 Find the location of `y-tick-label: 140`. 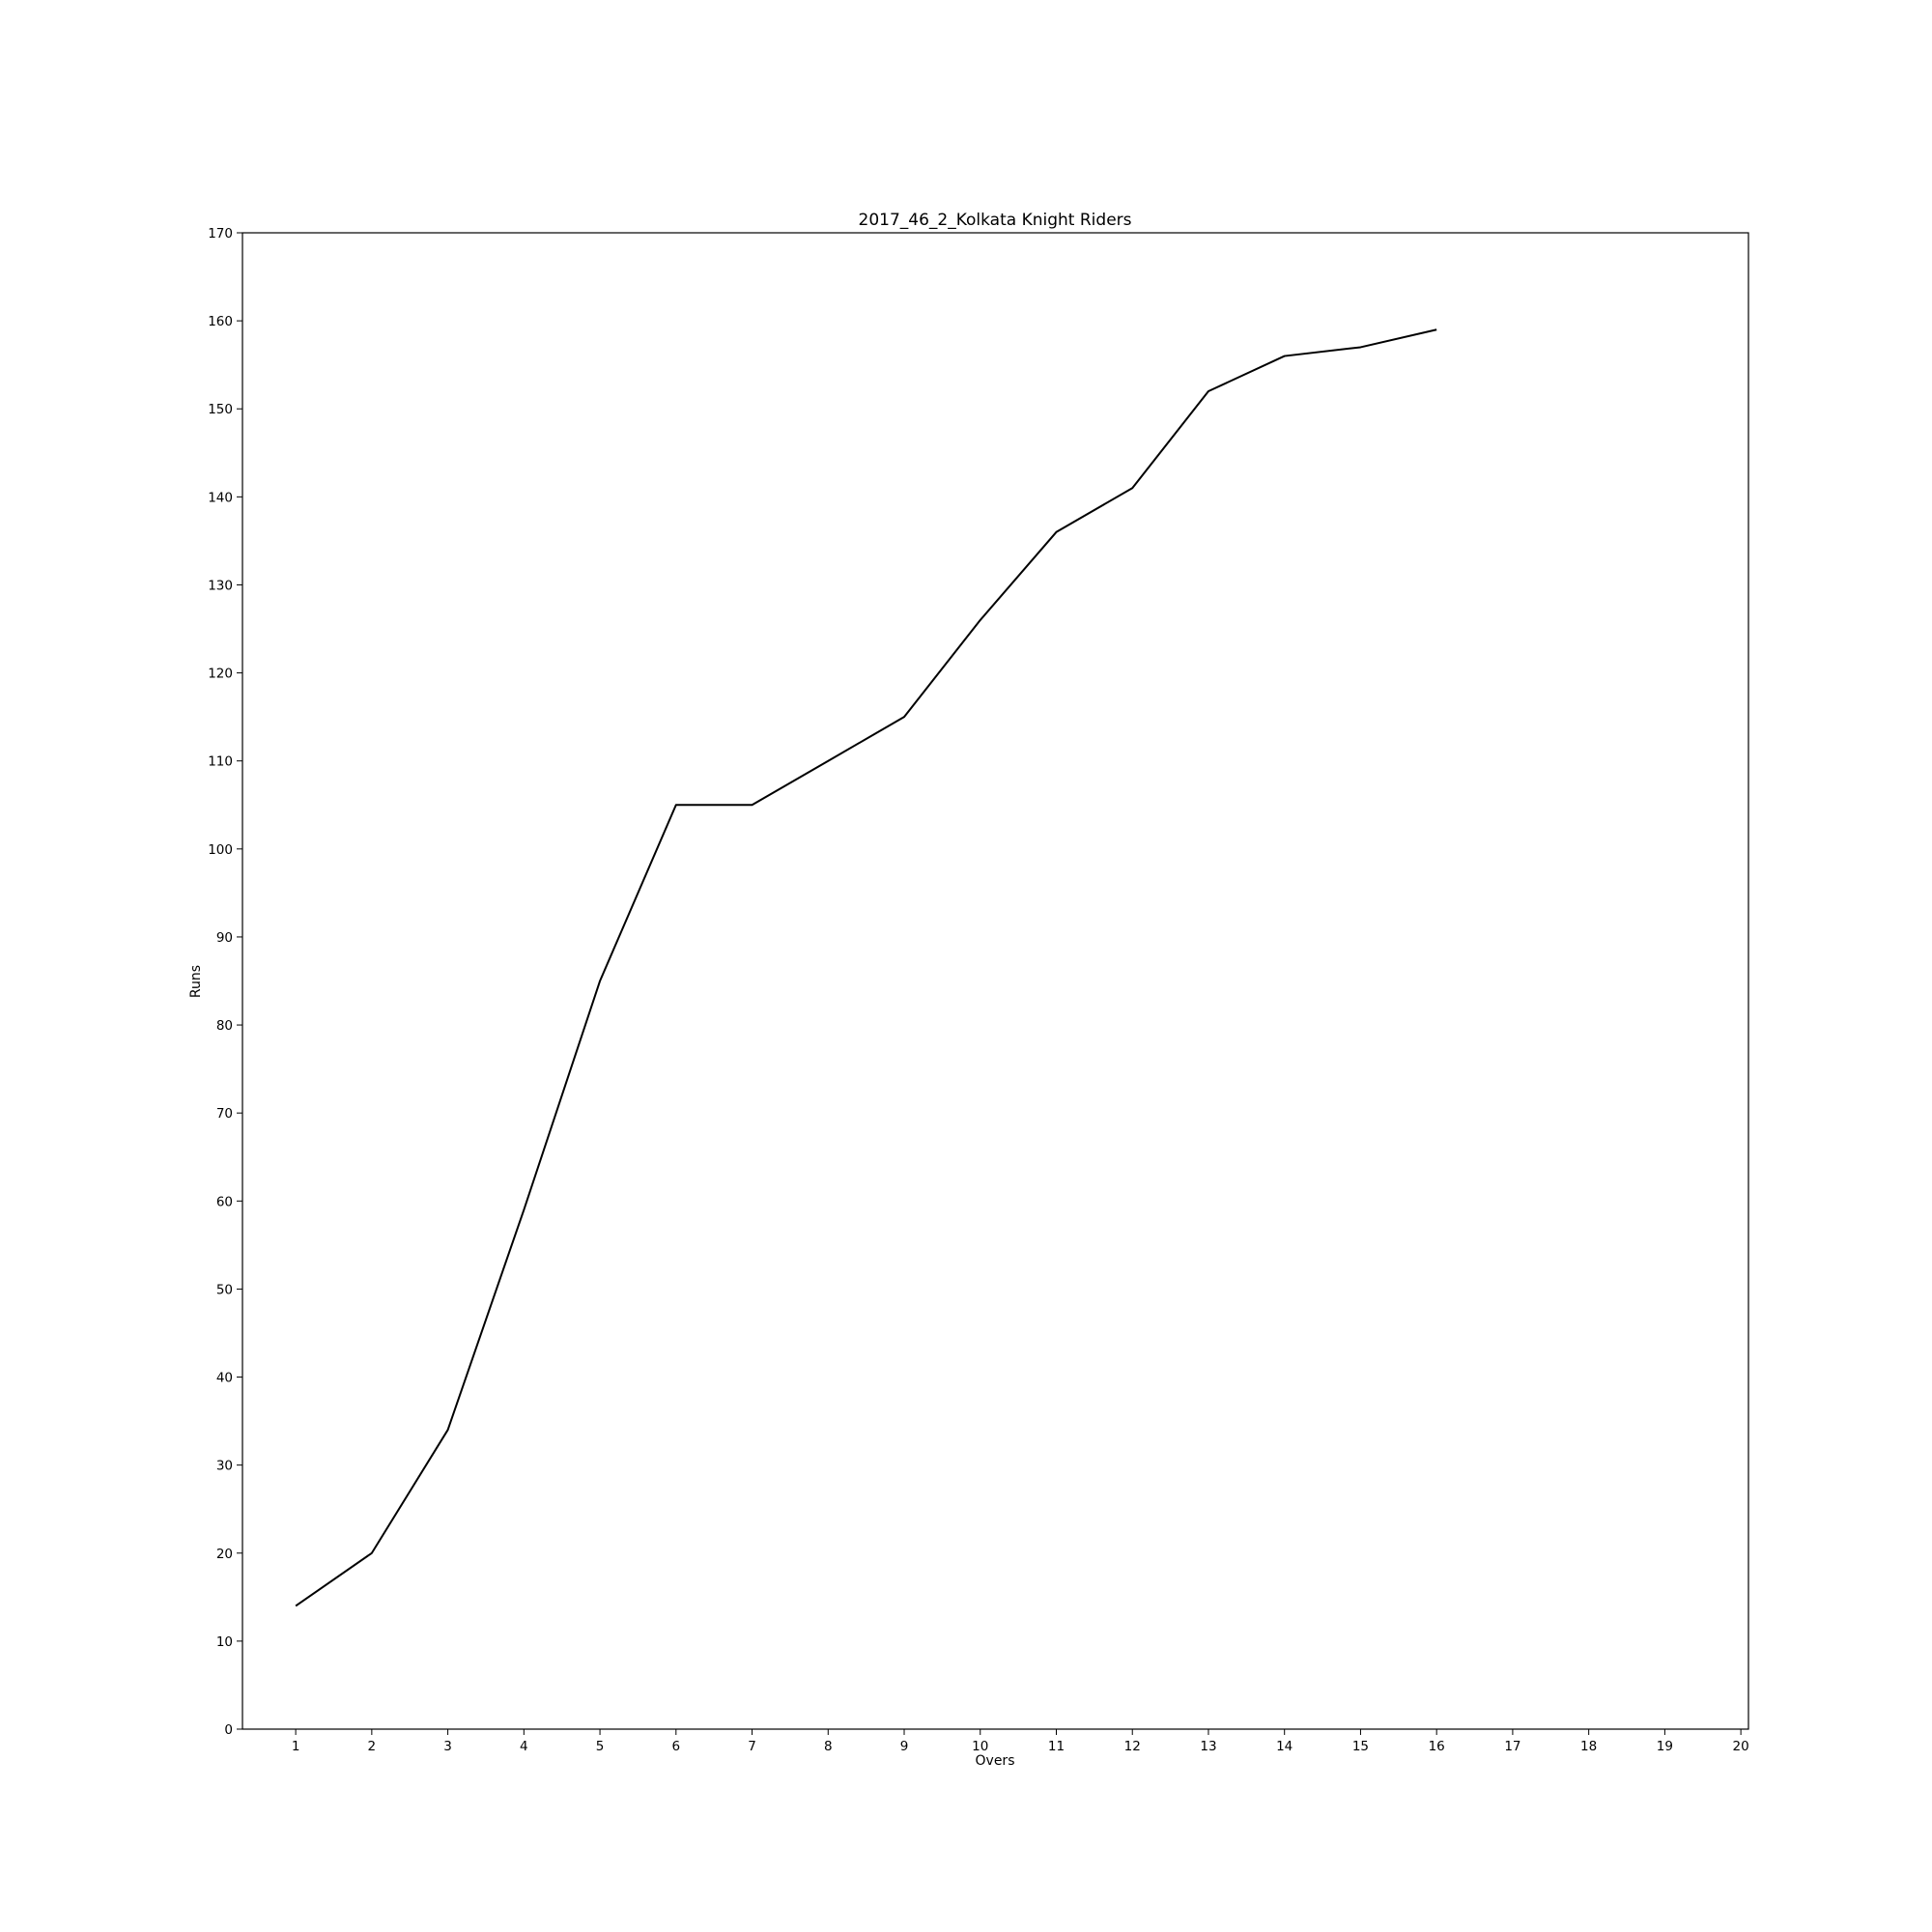

y-tick-label: 140 is located at coordinates (220, 497).